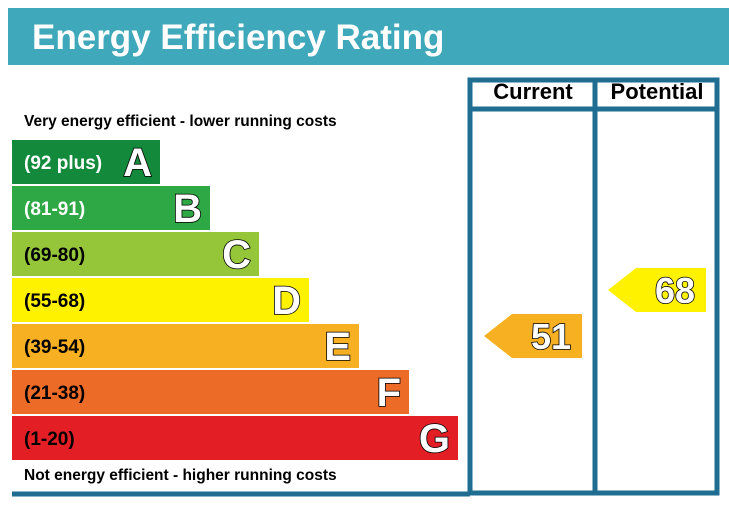 The height and width of the screenshot is (516, 729). I want to click on current-rating-value: 51, so click(551, 336).